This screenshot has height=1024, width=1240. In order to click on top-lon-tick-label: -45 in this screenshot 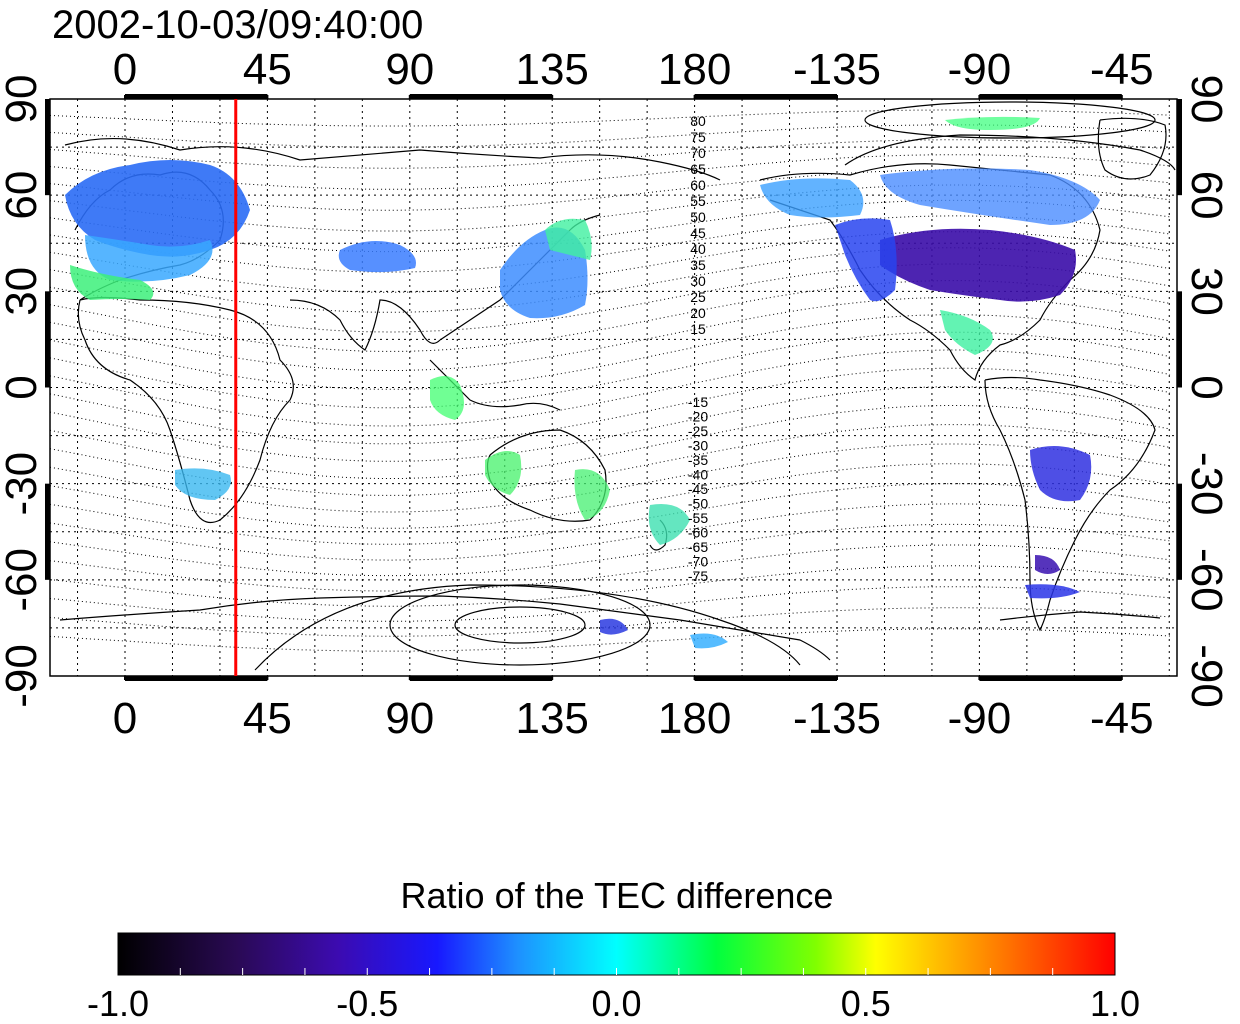, I will do `click(1122, 69)`.